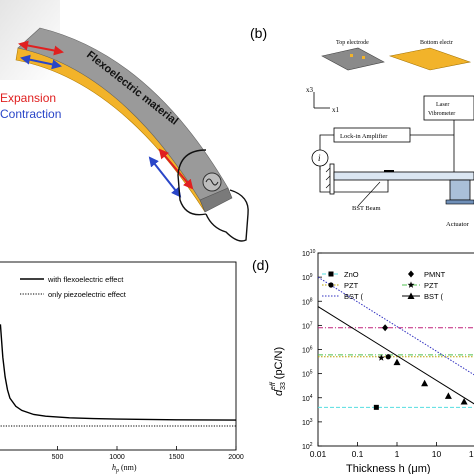 The height and width of the screenshot is (474, 474). Describe the element at coordinates (212, 182) in the screenshot. I see `meter-glyph` at that location.